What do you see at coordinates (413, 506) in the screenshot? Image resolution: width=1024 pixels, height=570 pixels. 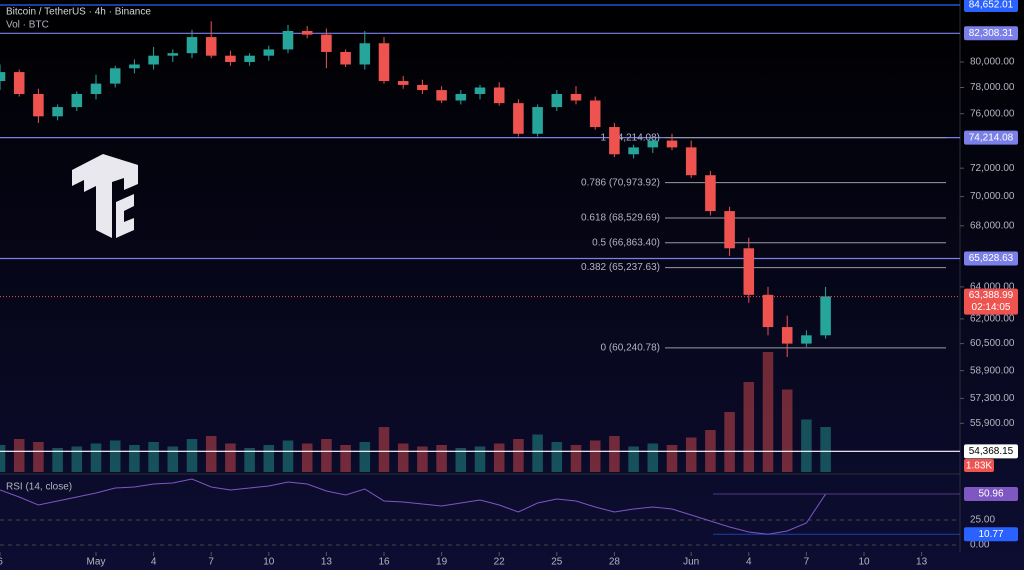 I see `rsi-line` at bounding box center [413, 506].